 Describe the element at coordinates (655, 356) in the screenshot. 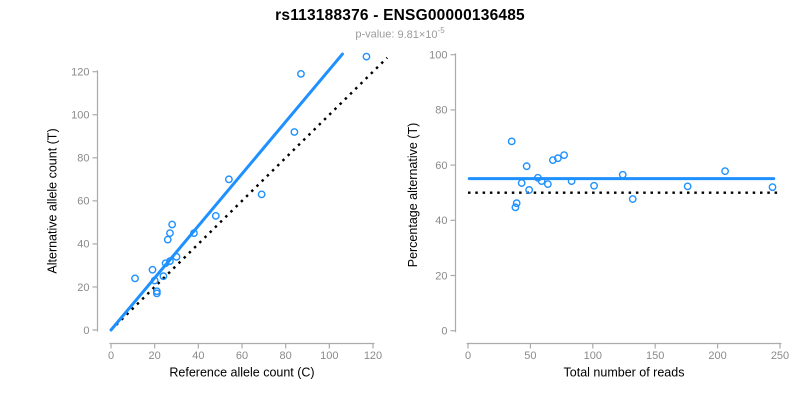

I see `x-tick-label: 150` at that location.